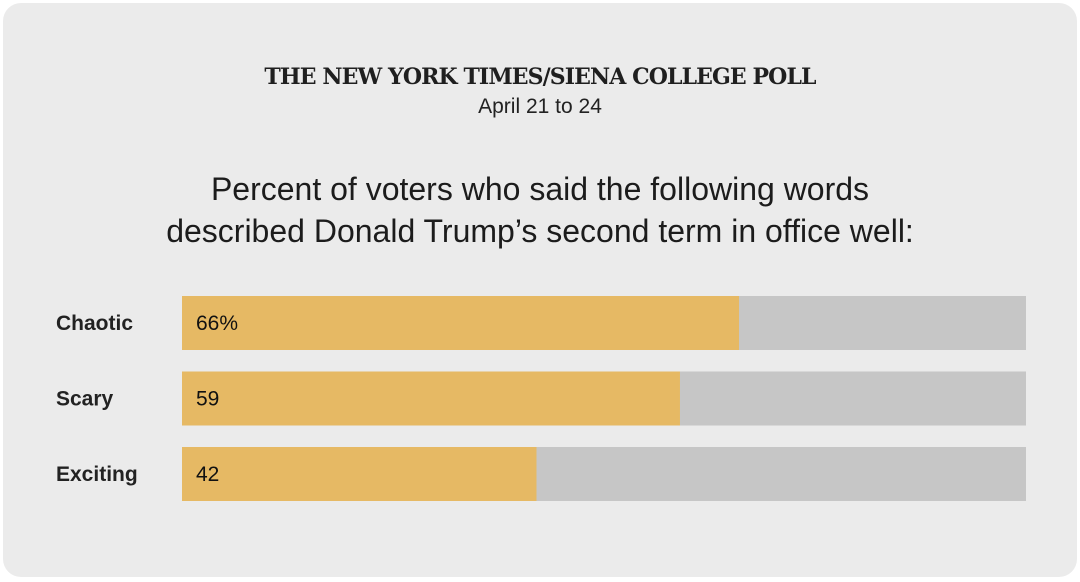  What do you see at coordinates (540, 77) in the screenshot?
I see `poll-source: THE NEW YORK TIMES/SIENA COLLEGE POLL` at bounding box center [540, 77].